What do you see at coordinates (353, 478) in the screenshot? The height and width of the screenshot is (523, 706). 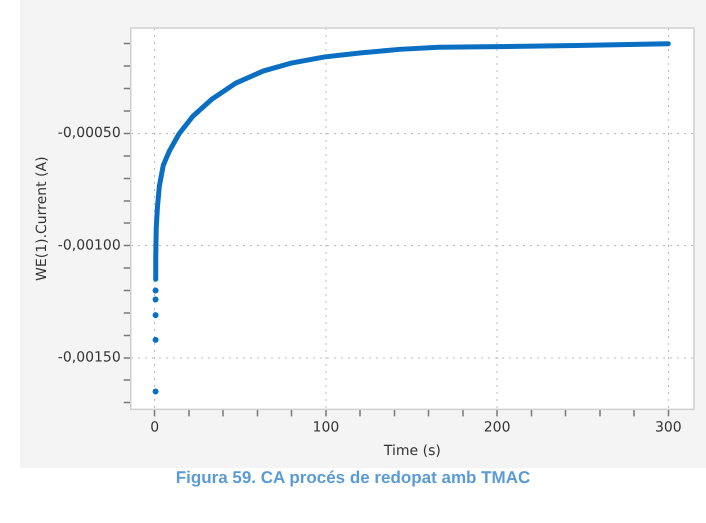 I see `text: Figura 59. CA procés de redopat amb TMAC` at bounding box center [353, 478].